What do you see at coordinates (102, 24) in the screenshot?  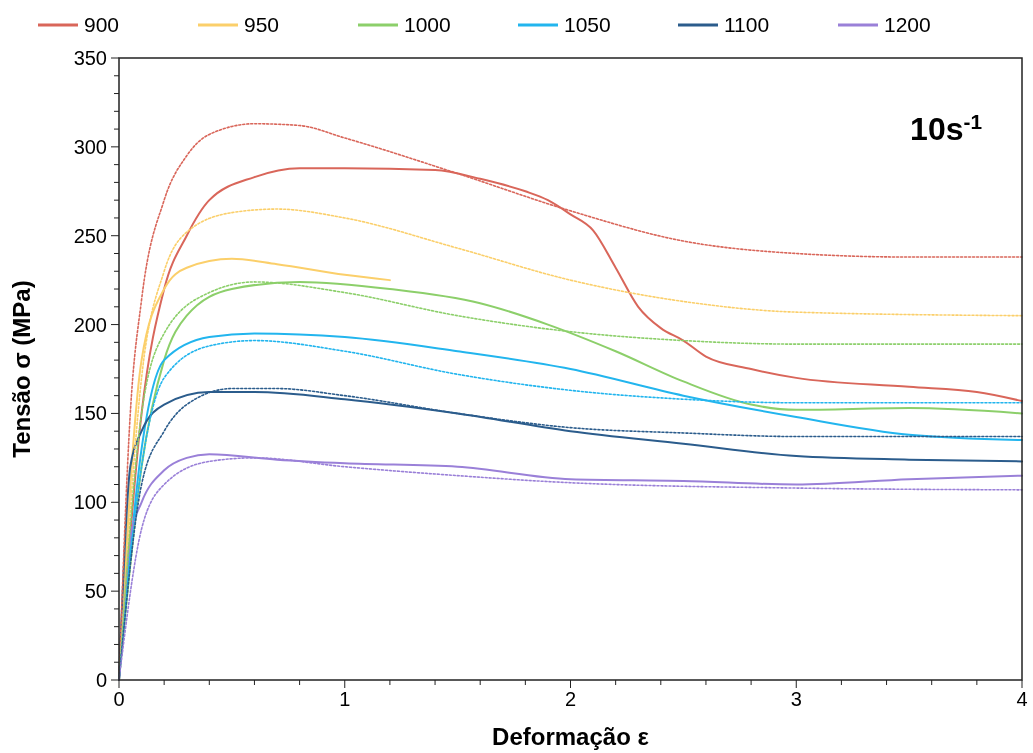 I see `legend-label: 900` at bounding box center [102, 24].